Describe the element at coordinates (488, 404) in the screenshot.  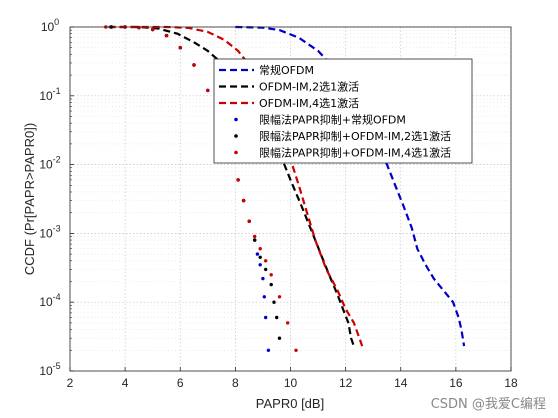
I see `watermark: CSDN @我爱C编程` at that location.